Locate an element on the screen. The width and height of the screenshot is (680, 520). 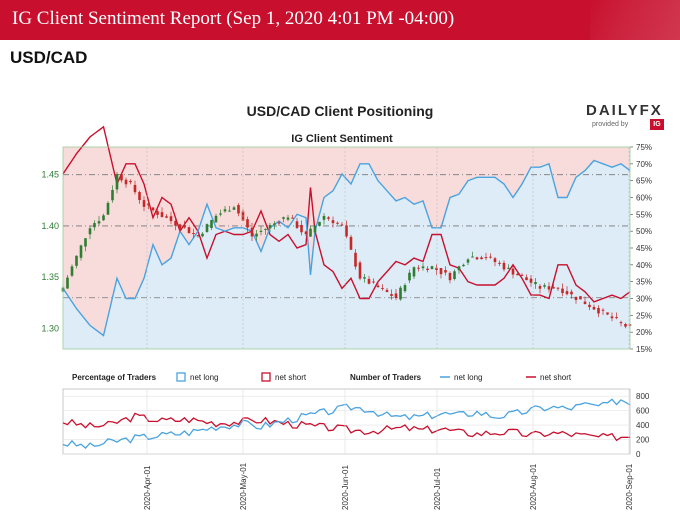
traders-count-plot: 800 600 400 200 0 is located at coordinates (356, 423).